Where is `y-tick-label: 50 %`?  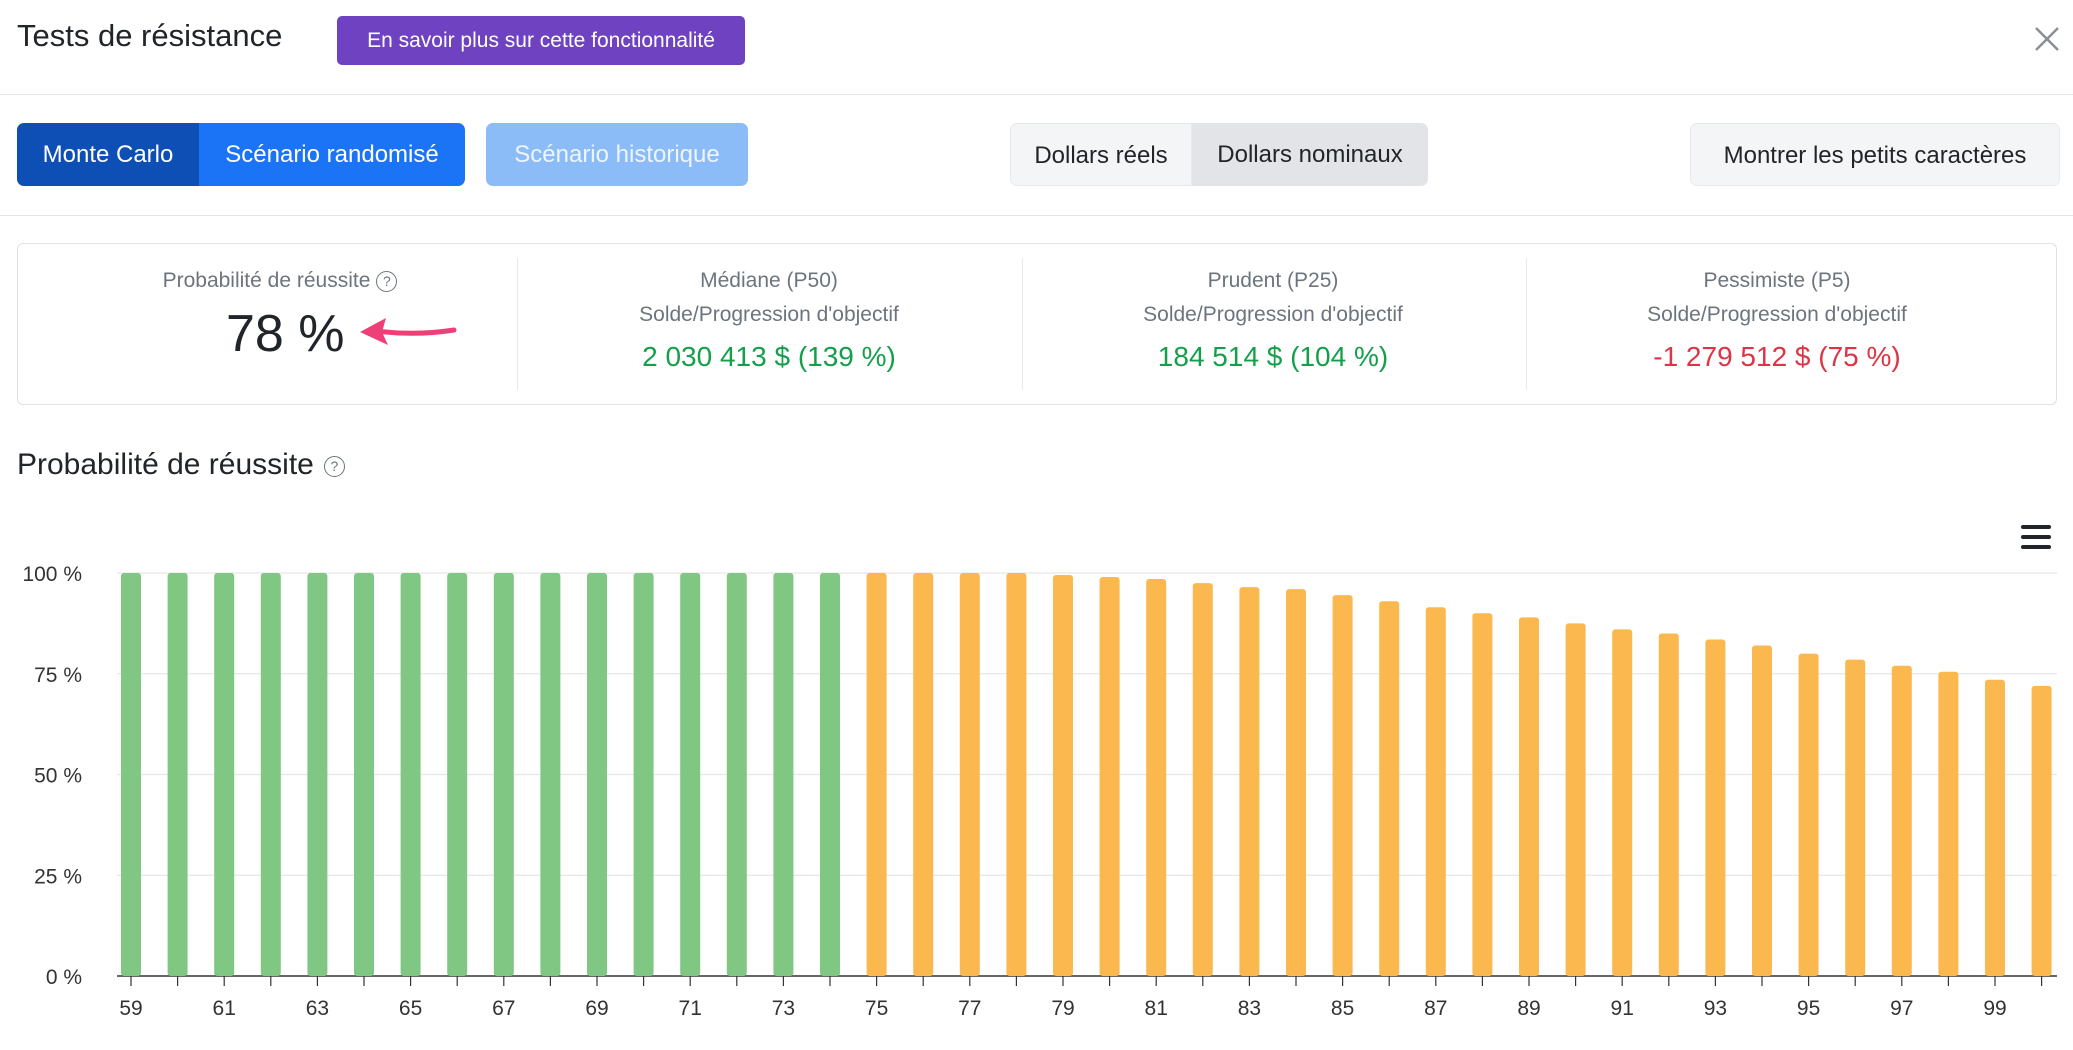
y-tick-label: 50 % is located at coordinates (58, 776).